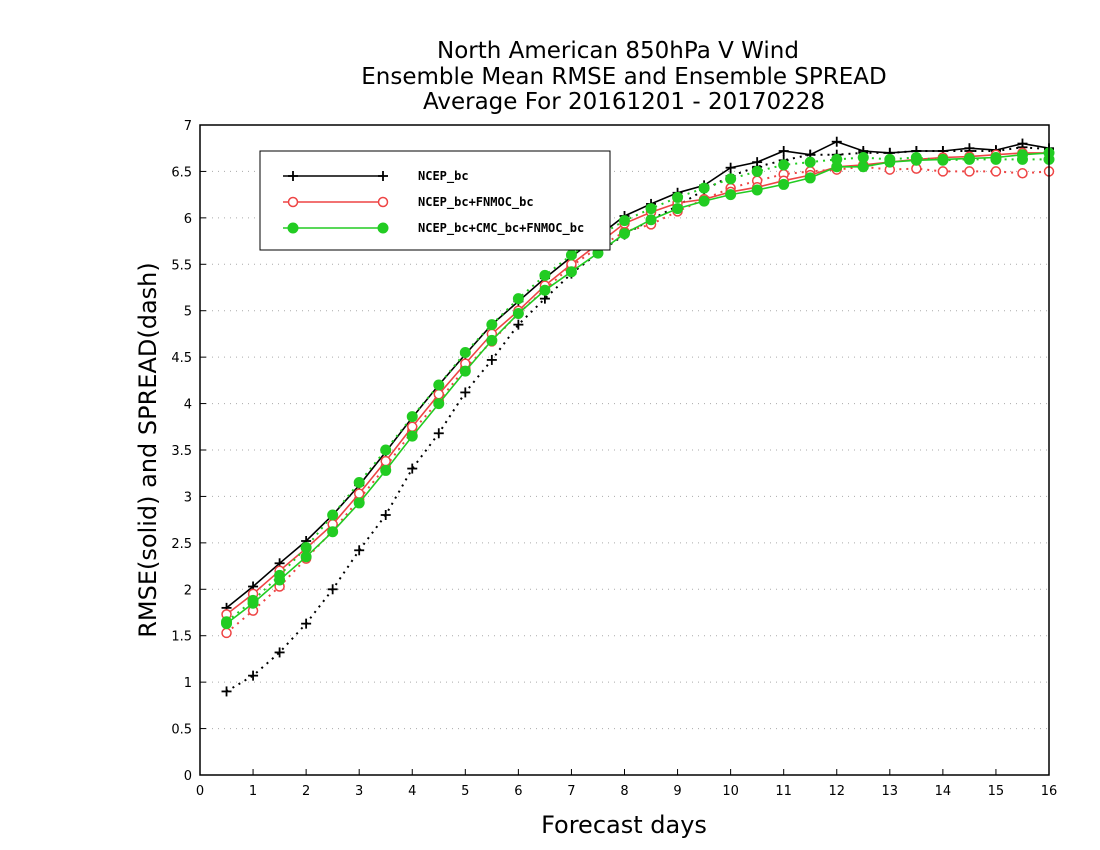  Describe the element at coordinates (181, 637) in the screenshot. I see `y-tick-label-3: 1.5` at that location.